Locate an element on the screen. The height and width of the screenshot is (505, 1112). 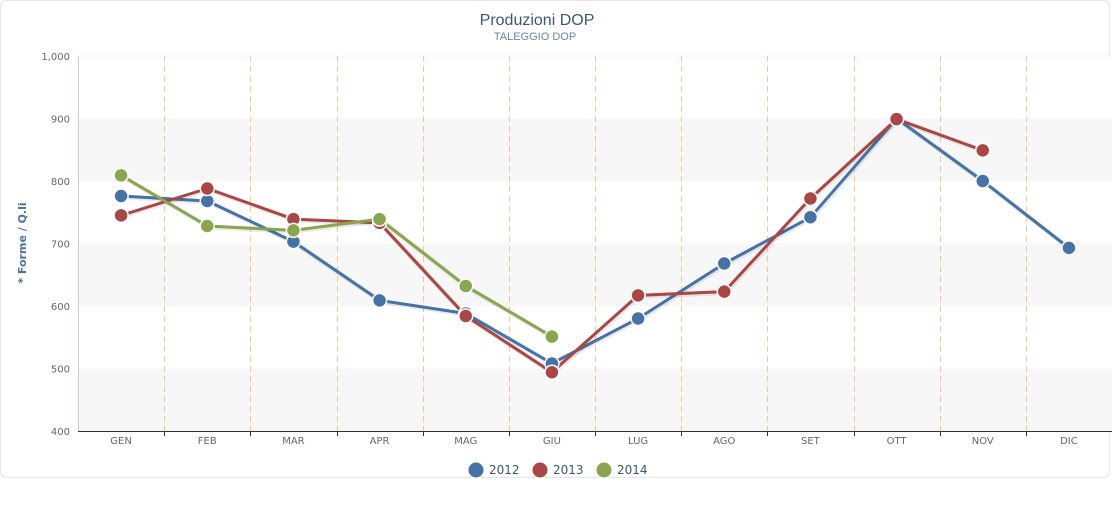
chart-title: Produzioni DOP is located at coordinates (537, 20).